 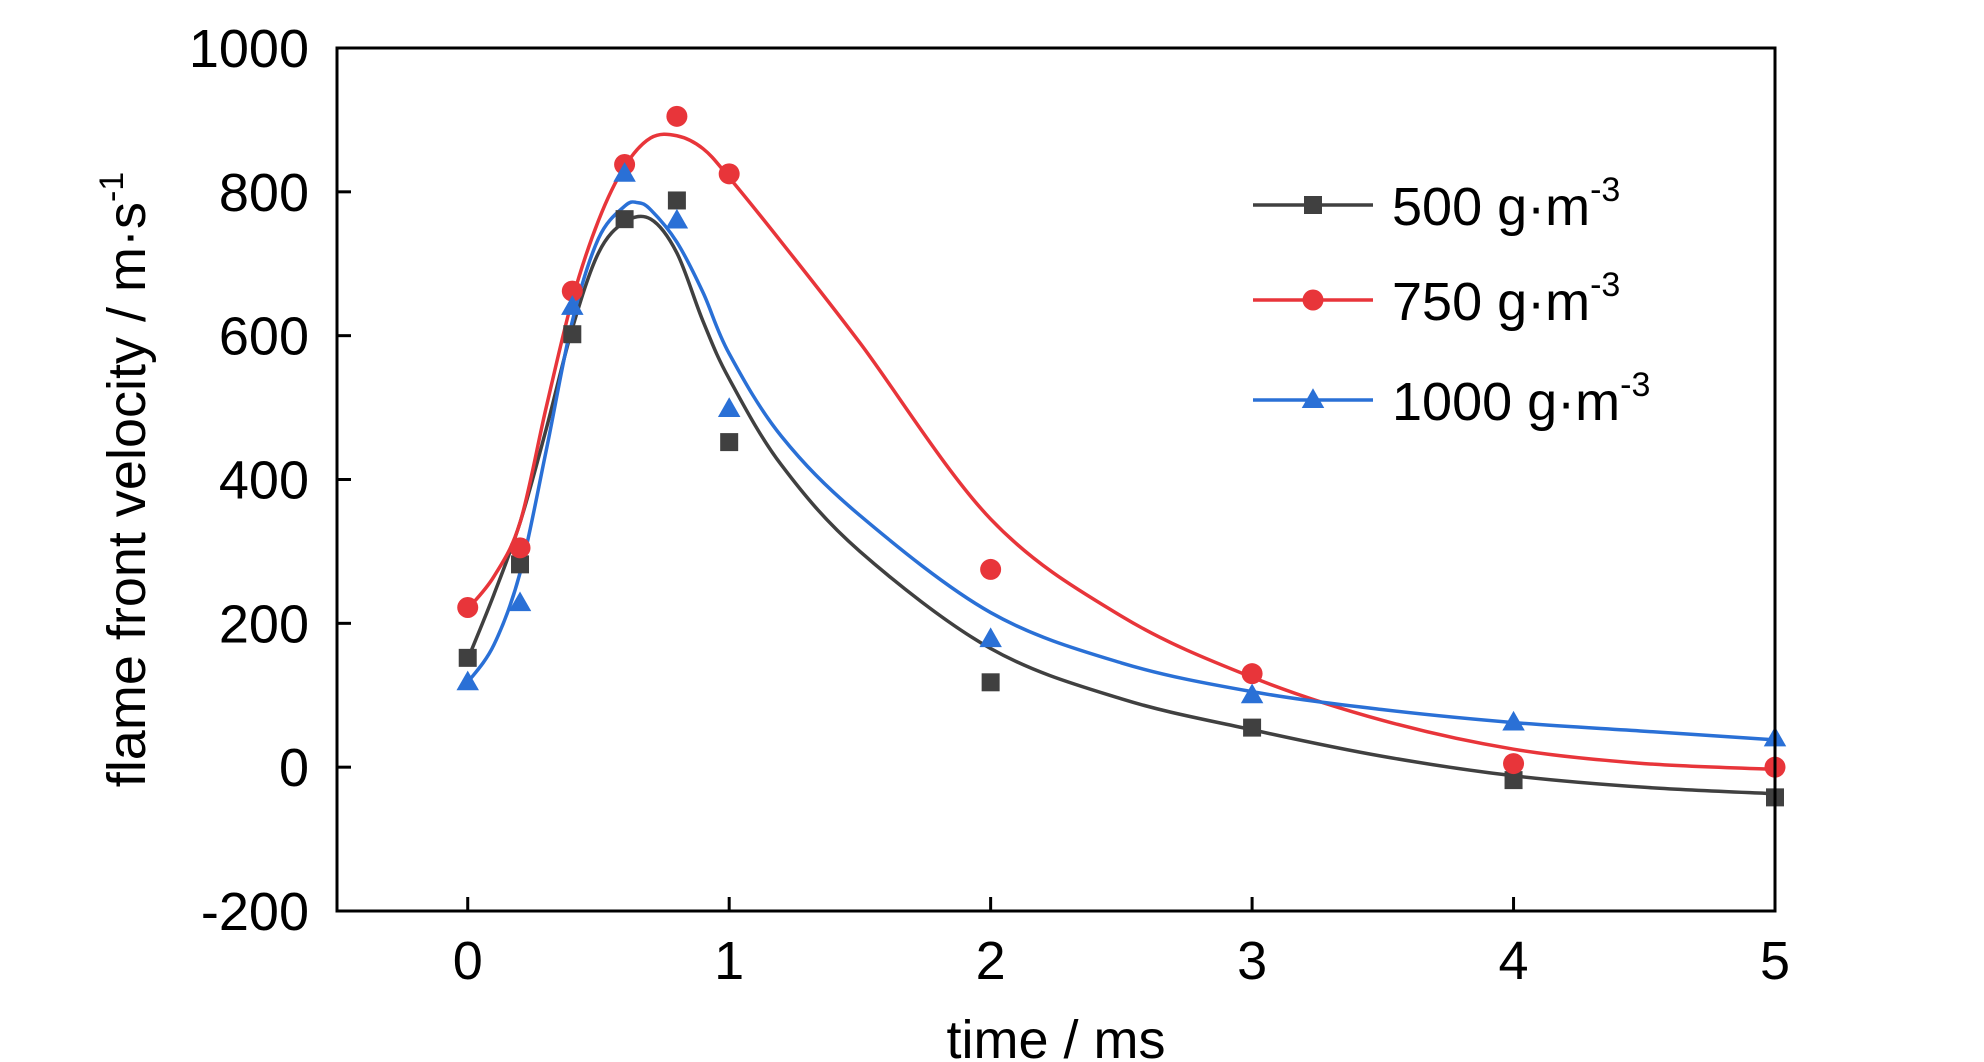 I want to click on y-tick-label: 200, so click(x=264, y=624).